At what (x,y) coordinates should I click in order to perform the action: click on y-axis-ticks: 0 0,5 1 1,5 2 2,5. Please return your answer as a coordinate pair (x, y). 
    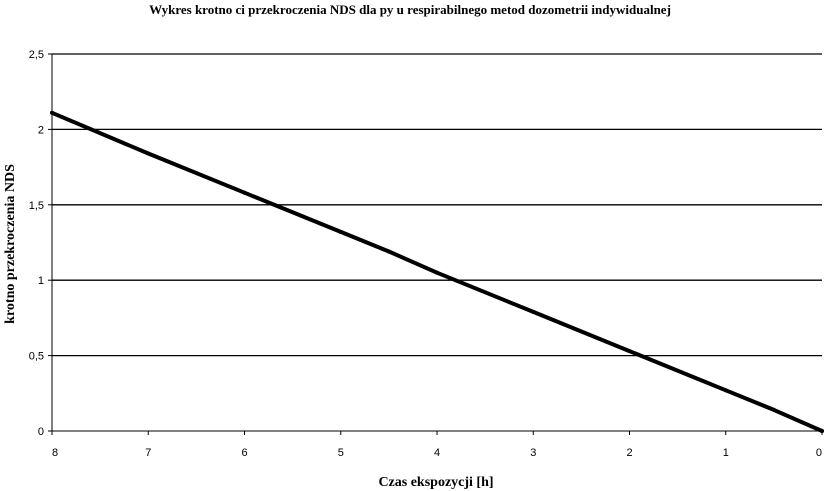
    Looking at the image, I should click on (40, 243).